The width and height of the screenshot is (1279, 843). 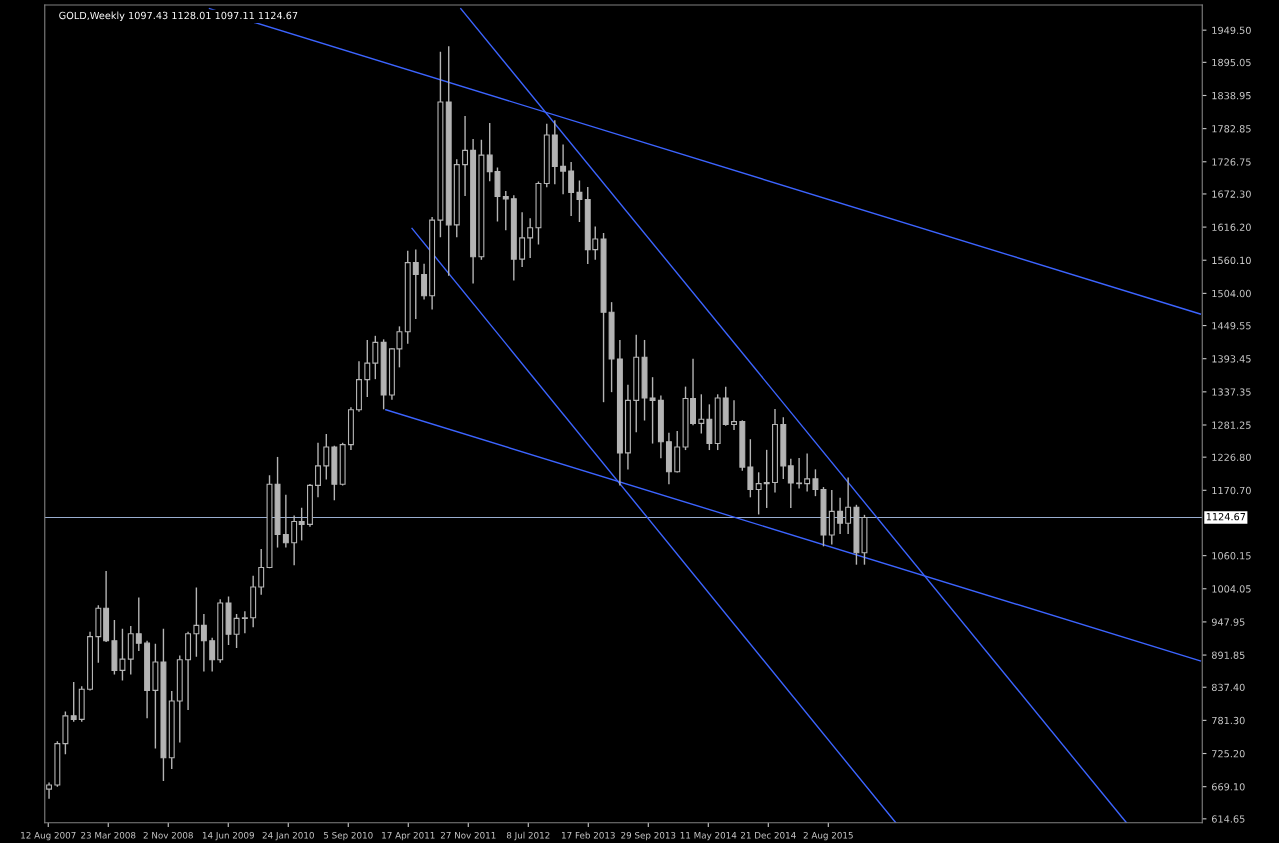 I want to click on x-tick-label: 2 Nov 2008, so click(x=168, y=835).